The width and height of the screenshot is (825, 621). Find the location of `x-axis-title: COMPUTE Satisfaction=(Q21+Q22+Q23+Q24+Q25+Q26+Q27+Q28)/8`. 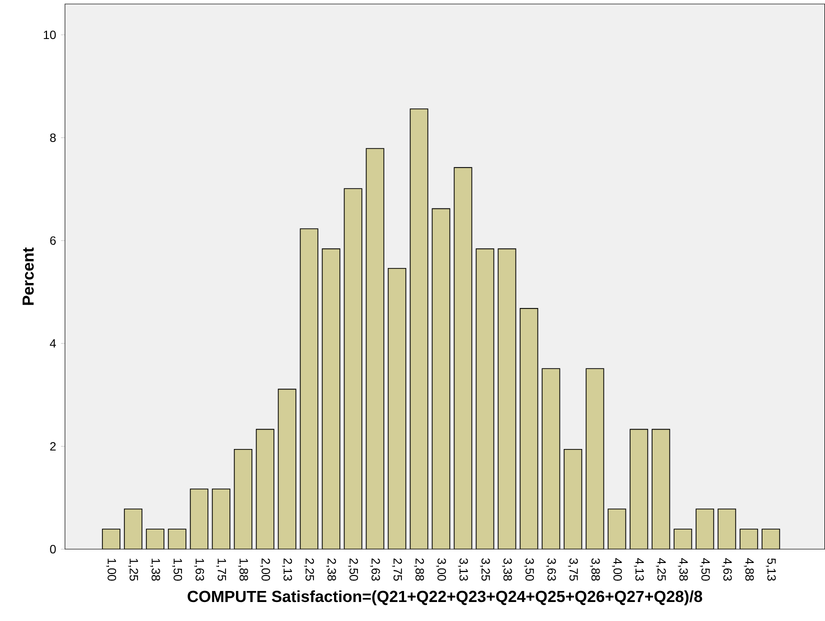

x-axis-title: COMPUTE Satisfaction=(Q21+Q22+Q23+Q24+Q25+Q26+Q27+Q28)/8 is located at coordinates (445, 598).